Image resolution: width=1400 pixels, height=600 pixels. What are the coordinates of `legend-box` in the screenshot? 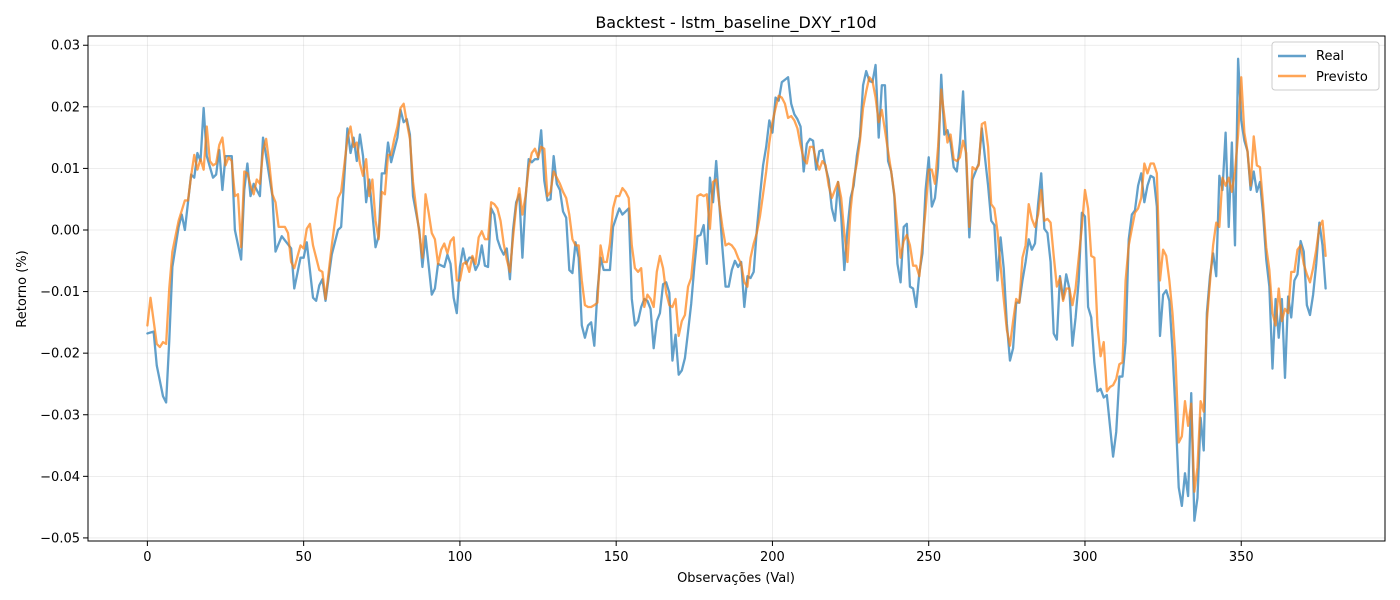 It's located at (1325, 66).